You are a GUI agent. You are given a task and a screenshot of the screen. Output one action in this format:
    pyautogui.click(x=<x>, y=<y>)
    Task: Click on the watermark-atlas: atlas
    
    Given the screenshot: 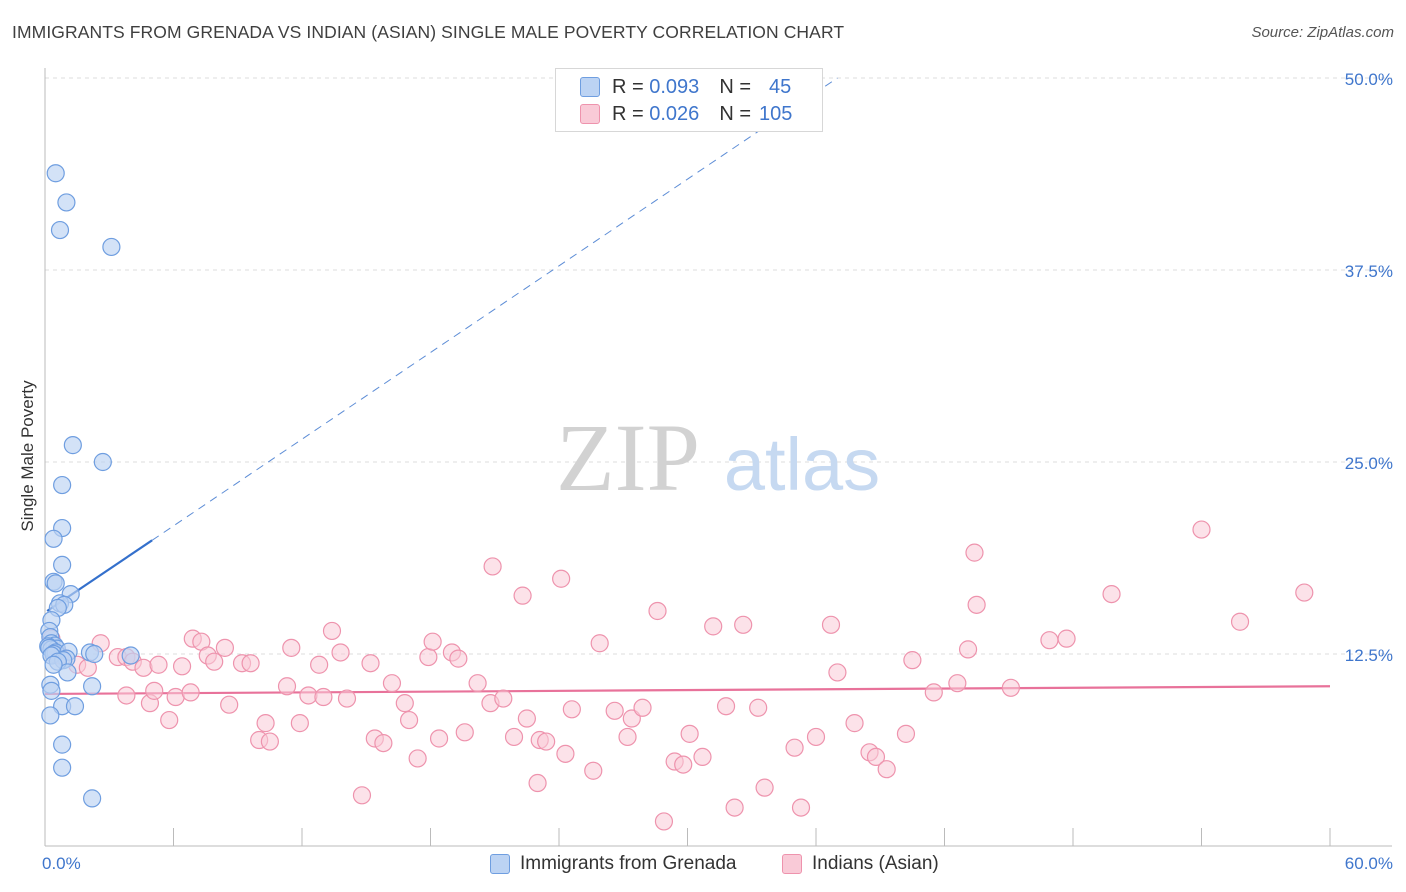 What is the action you would take?
    pyautogui.click(x=802, y=464)
    